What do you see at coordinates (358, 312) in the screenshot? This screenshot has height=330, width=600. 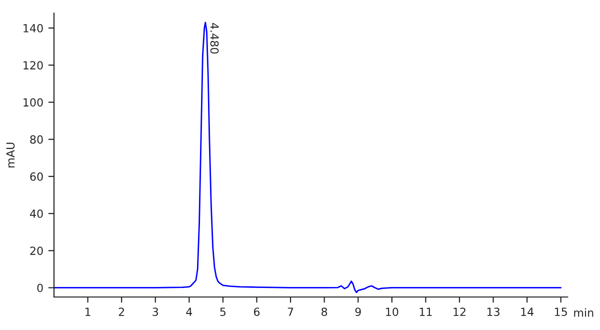 I see `x-tick-label: 9` at bounding box center [358, 312].